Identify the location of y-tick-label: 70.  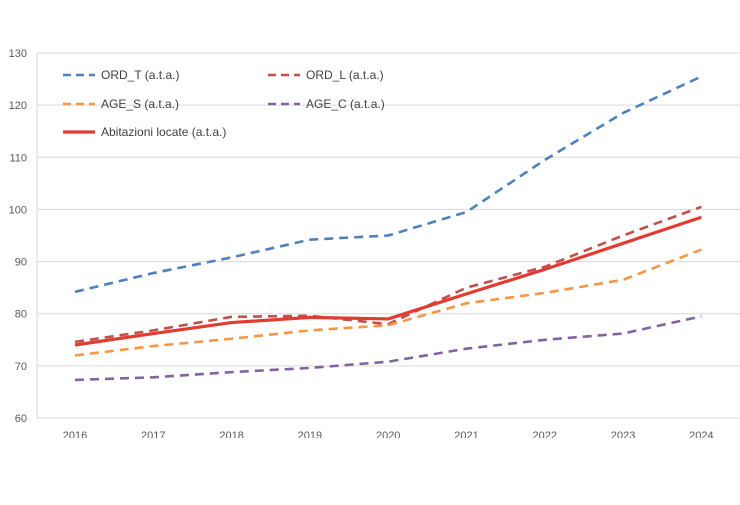
(21, 367).